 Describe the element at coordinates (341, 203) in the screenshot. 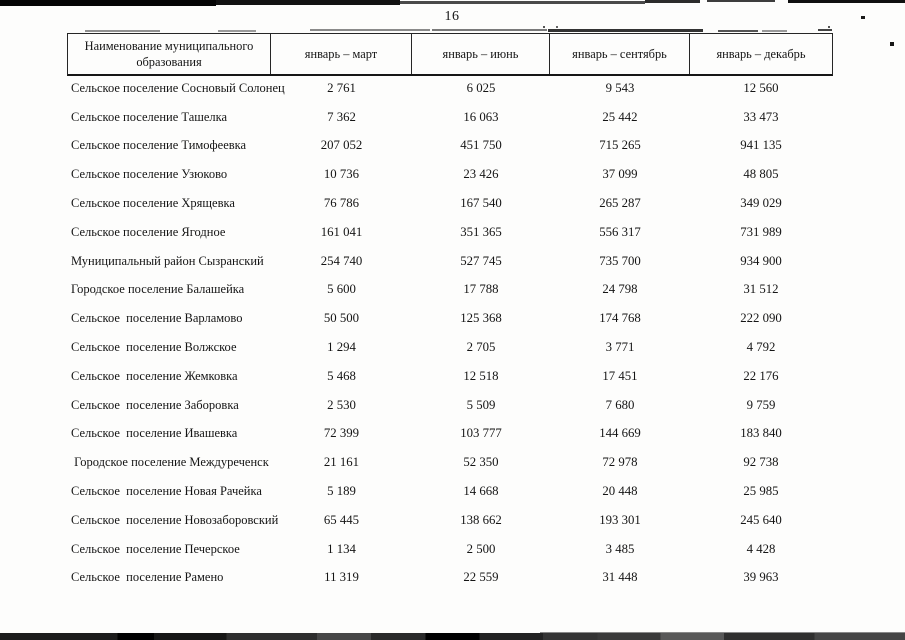

I see `row-value-cell: 76 786` at that location.